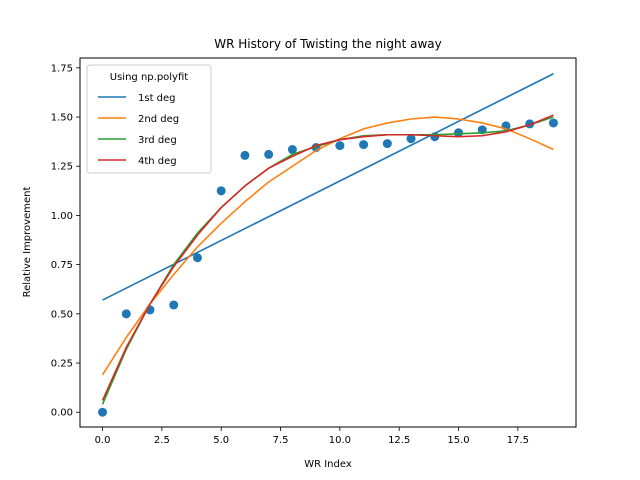  Describe the element at coordinates (518, 440) in the screenshot. I see `x-tick-label: 17.5` at that location.